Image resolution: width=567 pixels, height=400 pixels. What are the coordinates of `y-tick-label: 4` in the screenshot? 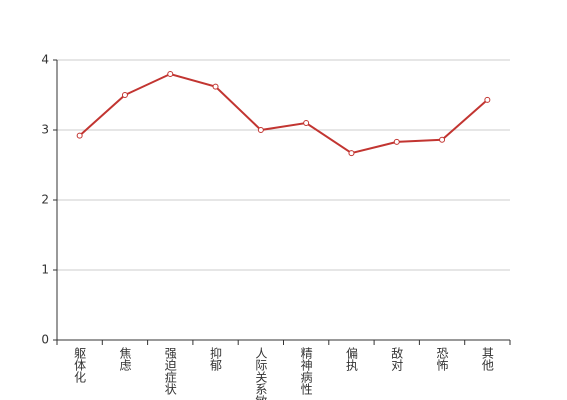 It's located at (45, 60).